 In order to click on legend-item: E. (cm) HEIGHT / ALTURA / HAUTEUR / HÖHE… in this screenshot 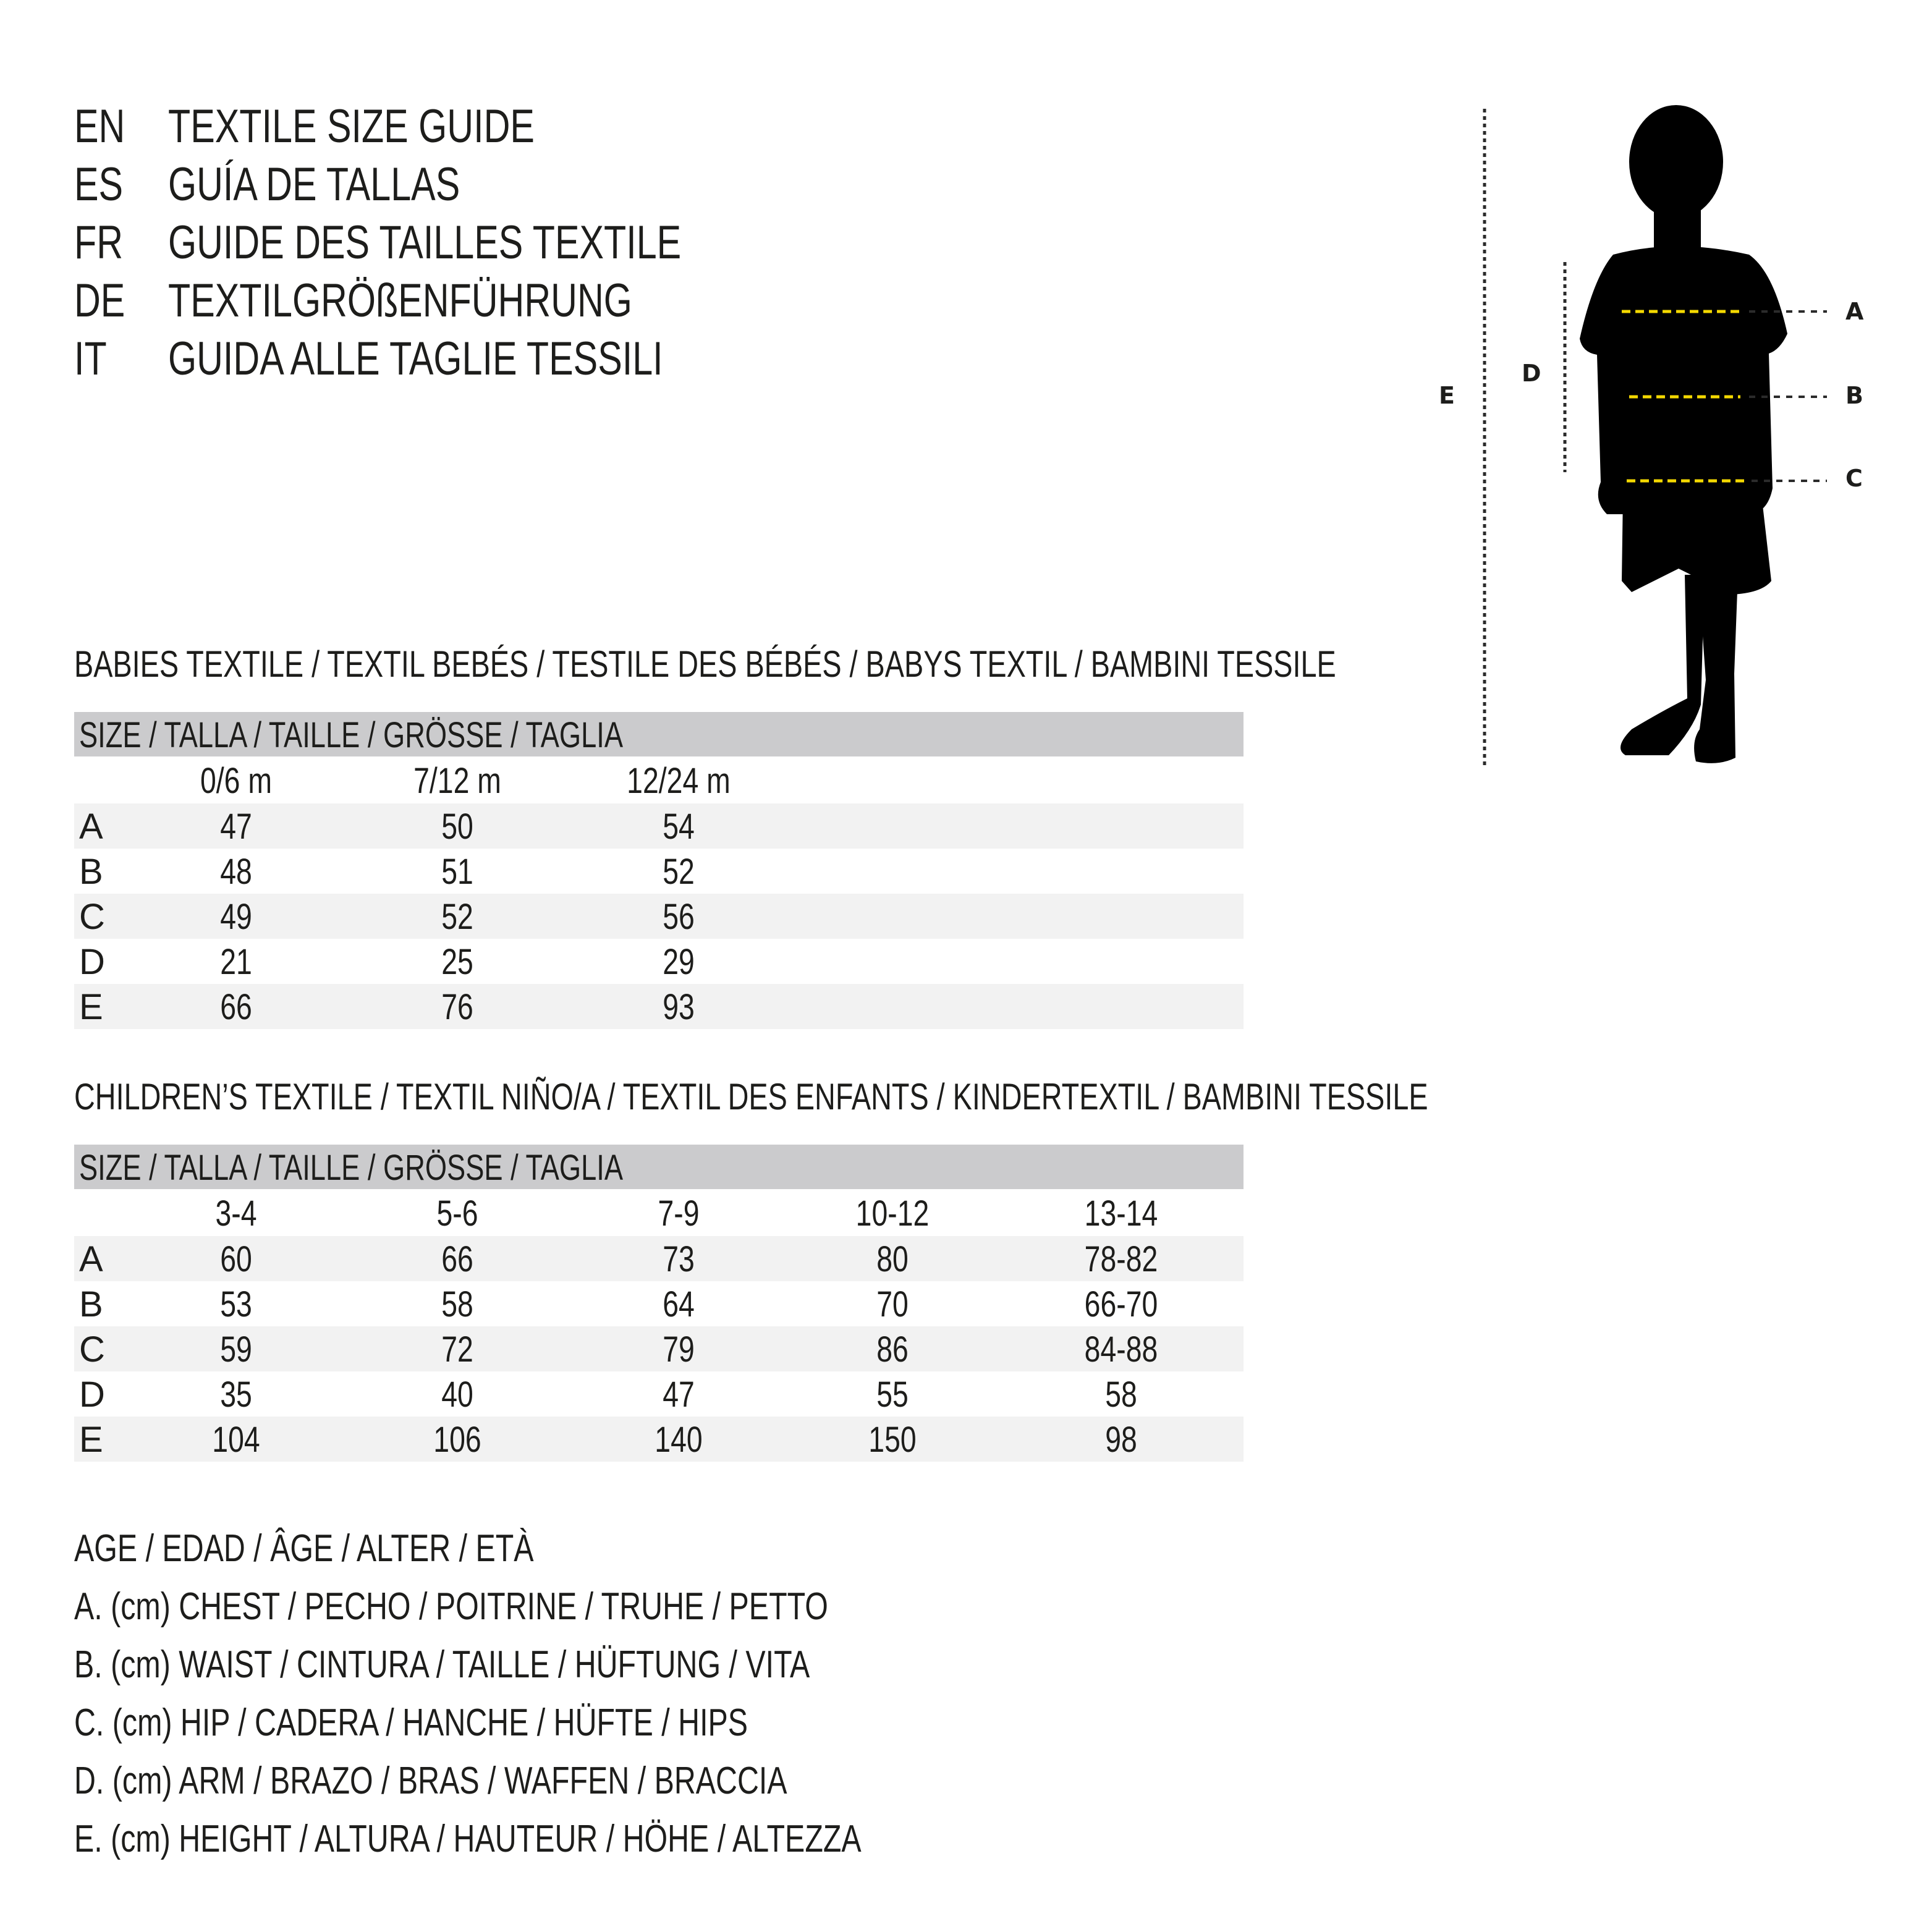, I will do `click(578, 1839)`.